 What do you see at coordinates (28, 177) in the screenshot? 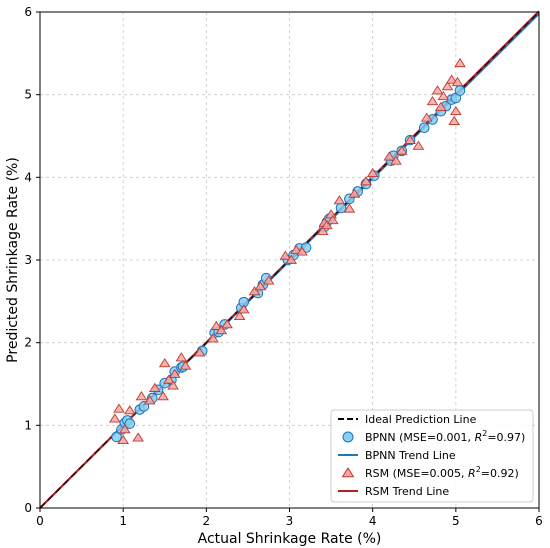
I see `y-tick-label-4: 4` at bounding box center [28, 177].